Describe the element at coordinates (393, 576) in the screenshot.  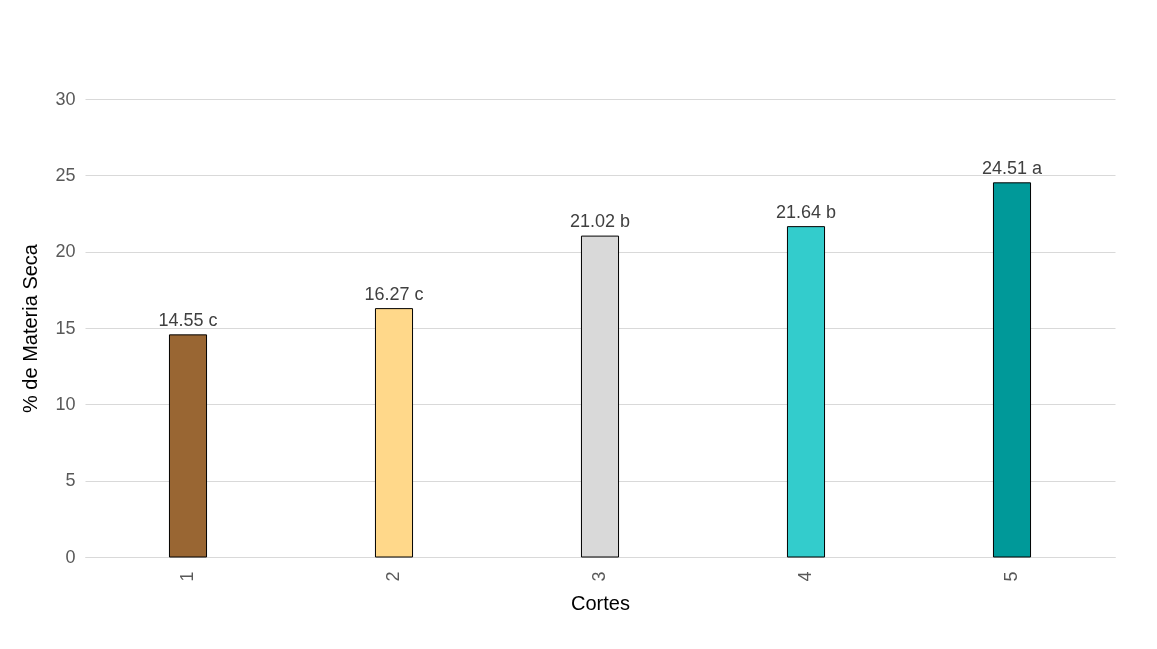
I see `x-tick-label: 2` at that location.